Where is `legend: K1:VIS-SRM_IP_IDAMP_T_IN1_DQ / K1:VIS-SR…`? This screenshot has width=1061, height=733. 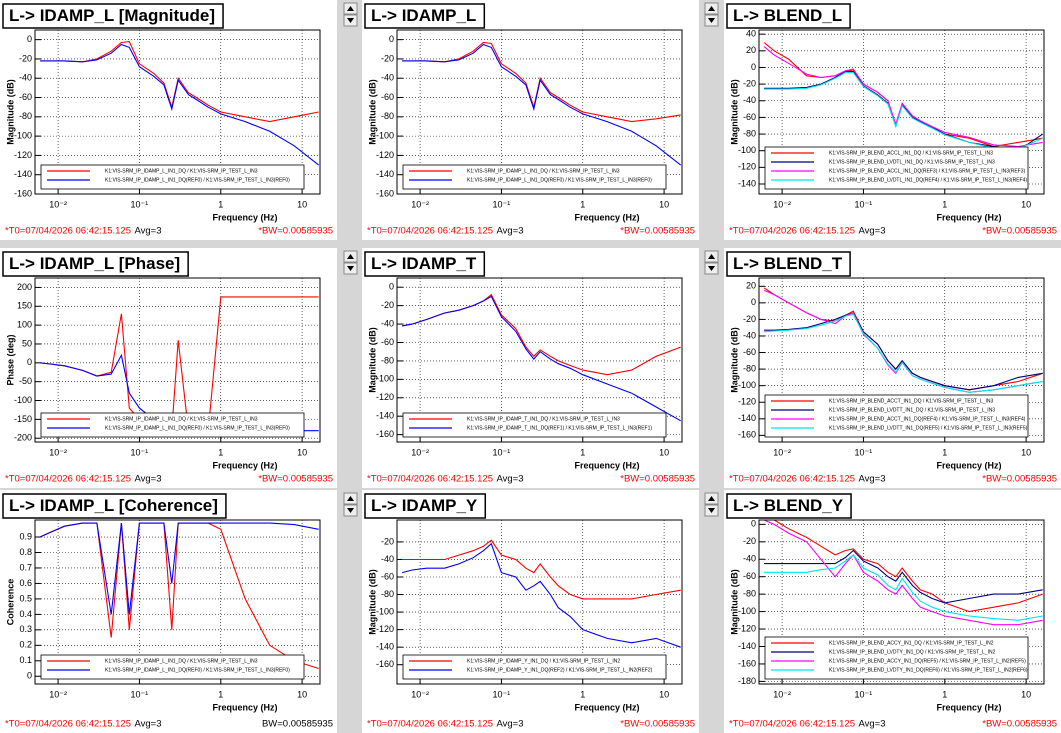 legend: K1:VIS-SRM_IP_IDAMP_T_IN1_DQ / K1:VIS-SR… is located at coordinates (534, 425).